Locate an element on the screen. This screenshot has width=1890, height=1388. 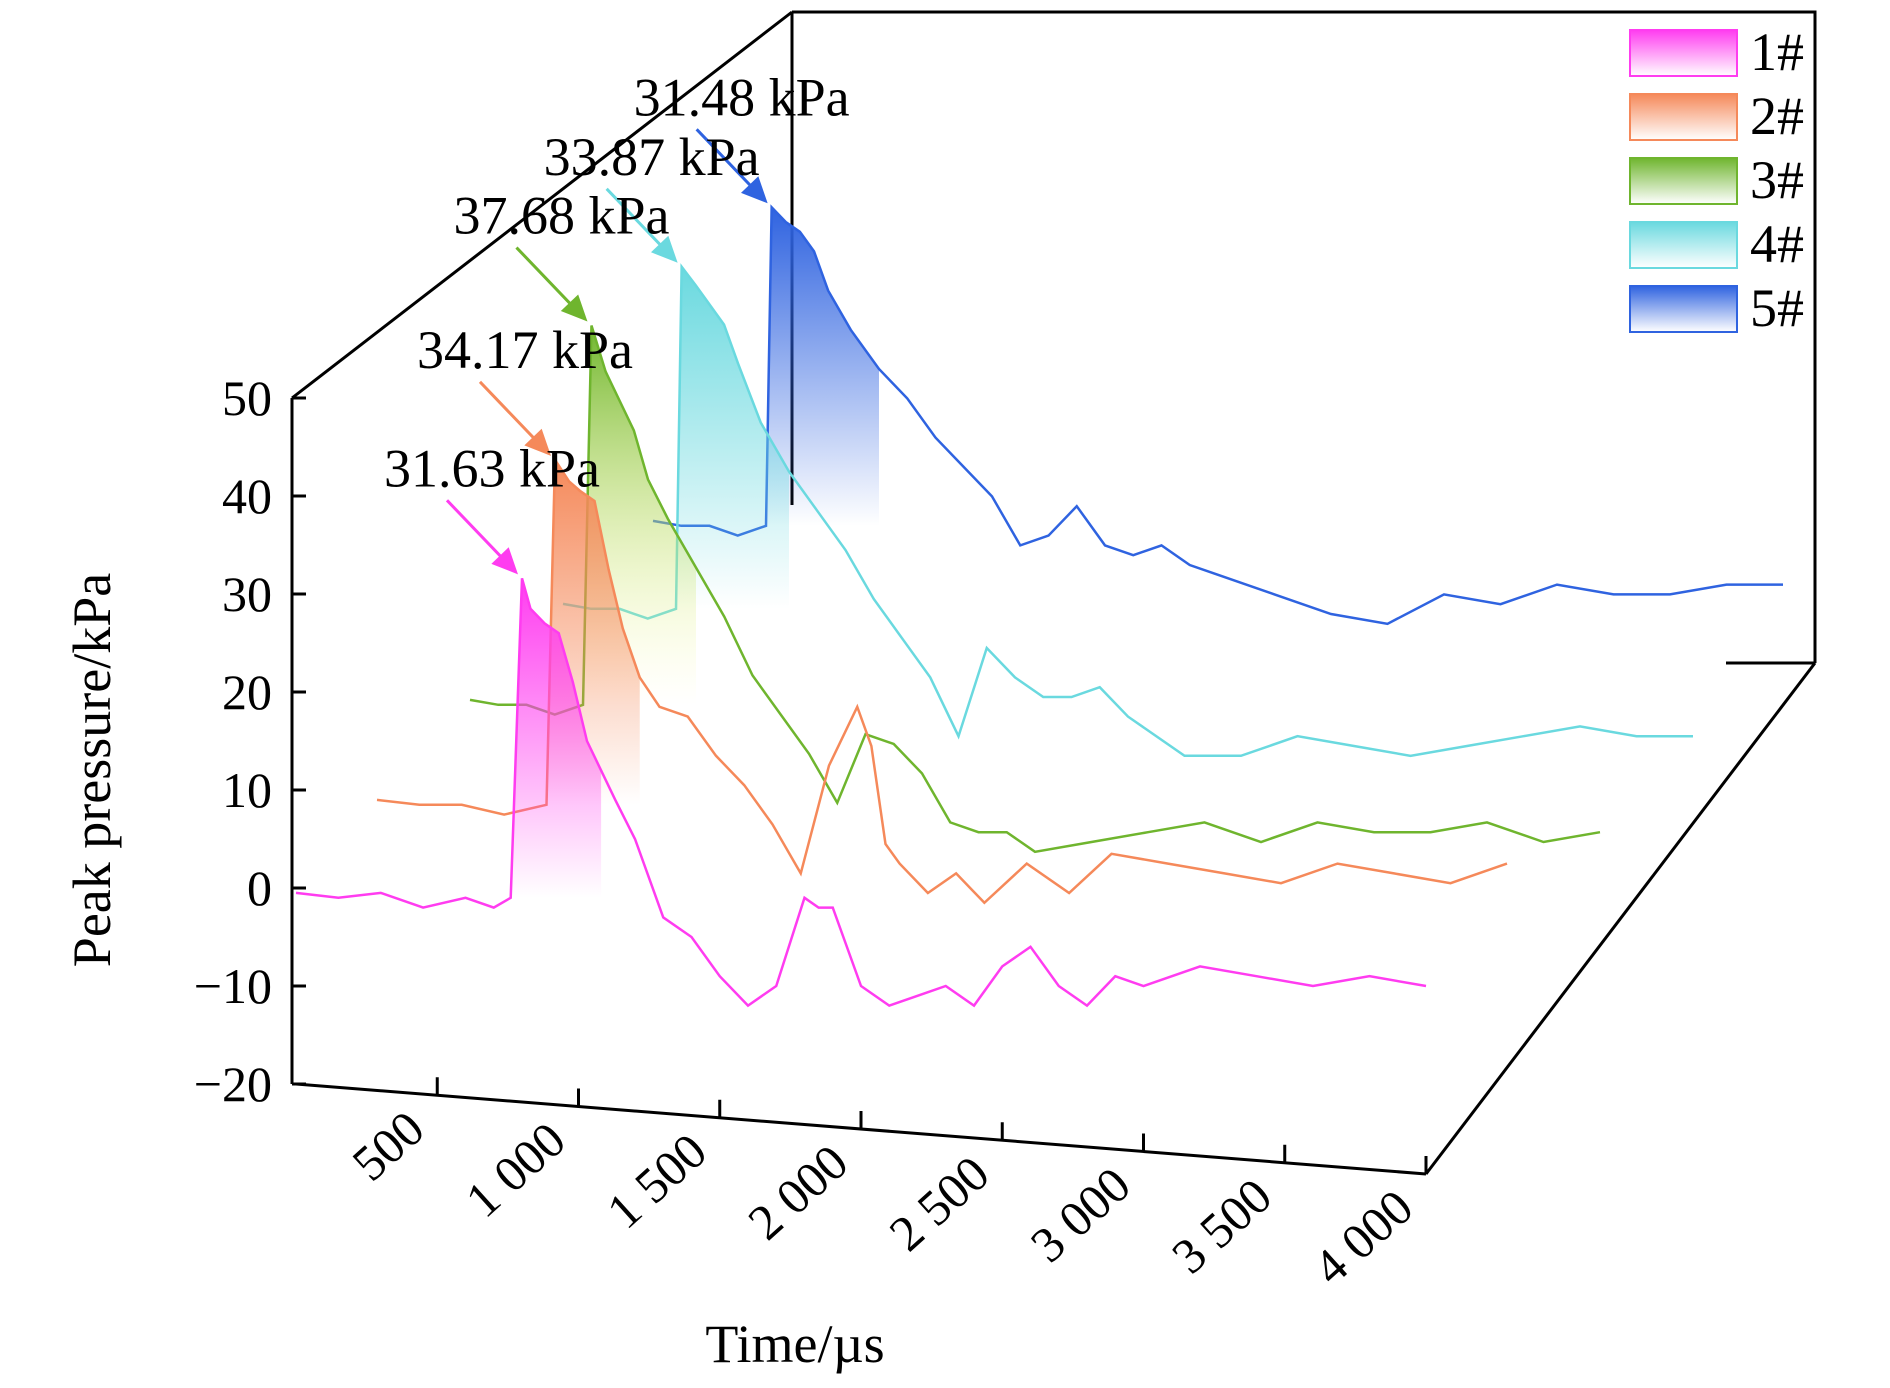
y-axis: −20 −10 0 10 20 30 40 50 is located at coordinates (250, 741).